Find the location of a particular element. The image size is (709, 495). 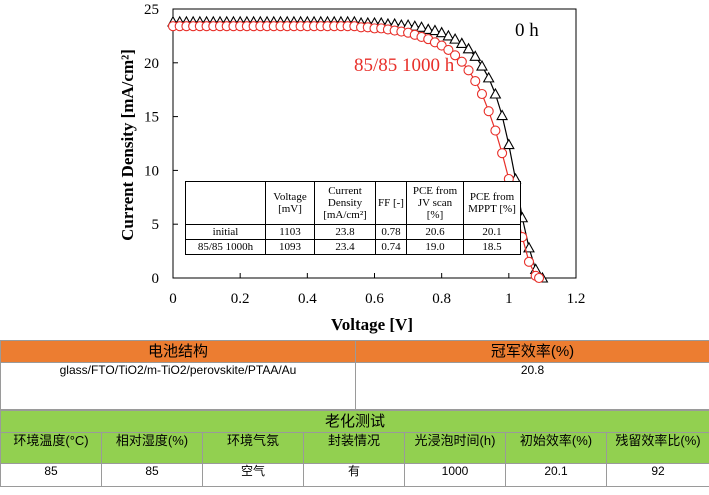

value-cell-light-soak-time: 1000 is located at coordinates (455, 475).